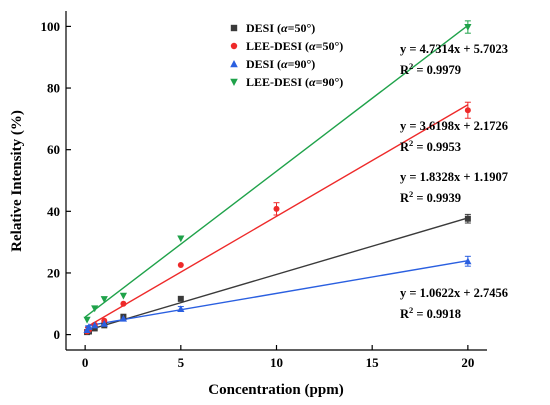  I want to click on y-tick-label: 80, so click(53, 88).